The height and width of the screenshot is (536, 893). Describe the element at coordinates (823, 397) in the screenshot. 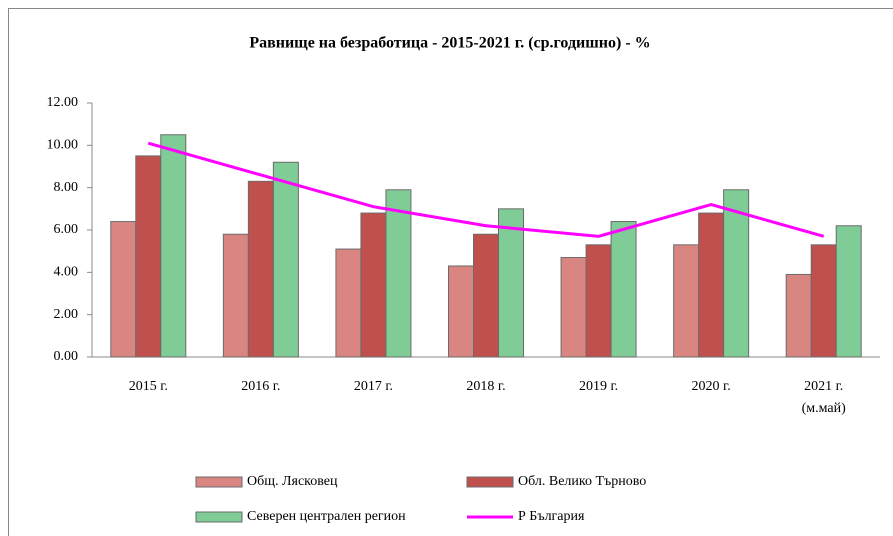

I see `x-tick-label: 2021 г. (м.май)` at that location.